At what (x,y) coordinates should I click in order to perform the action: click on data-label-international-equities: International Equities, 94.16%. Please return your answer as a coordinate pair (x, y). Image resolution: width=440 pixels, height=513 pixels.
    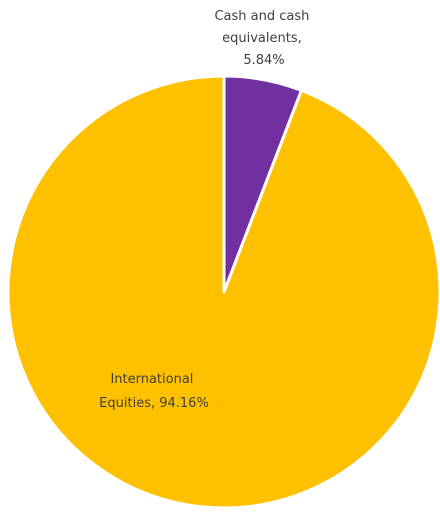
    Looking at the image, I should click on (154, 391).